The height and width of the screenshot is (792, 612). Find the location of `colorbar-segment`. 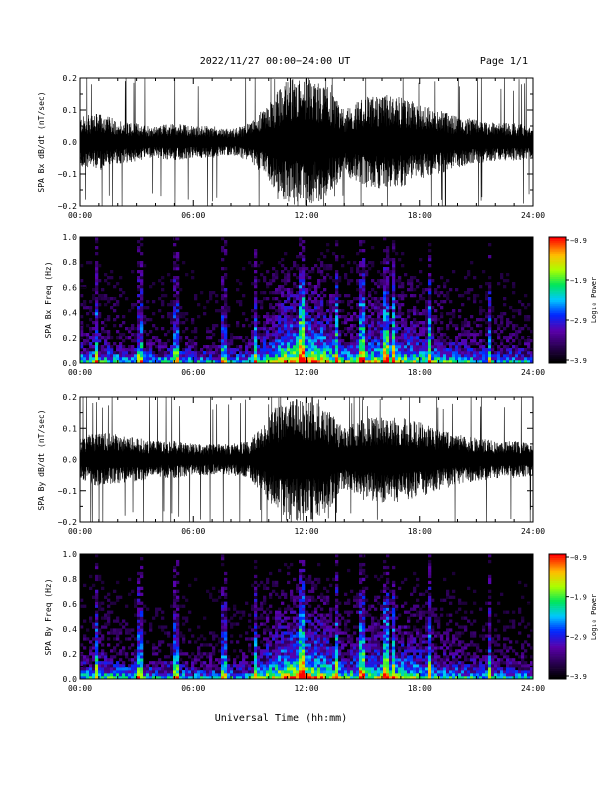

colorbar-segment is located at coordinates (557, 301).